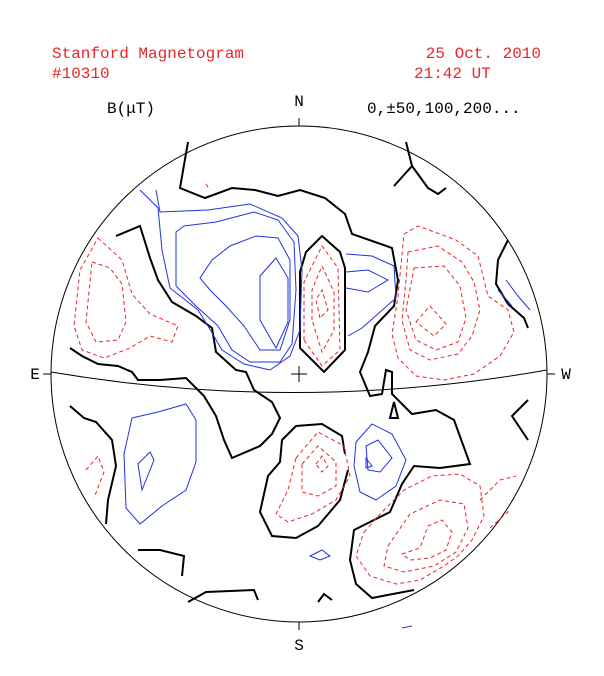 Image resolution: width=604 pixels, height=676 pixels. I want to click on north-label: N, so click(299, 102).